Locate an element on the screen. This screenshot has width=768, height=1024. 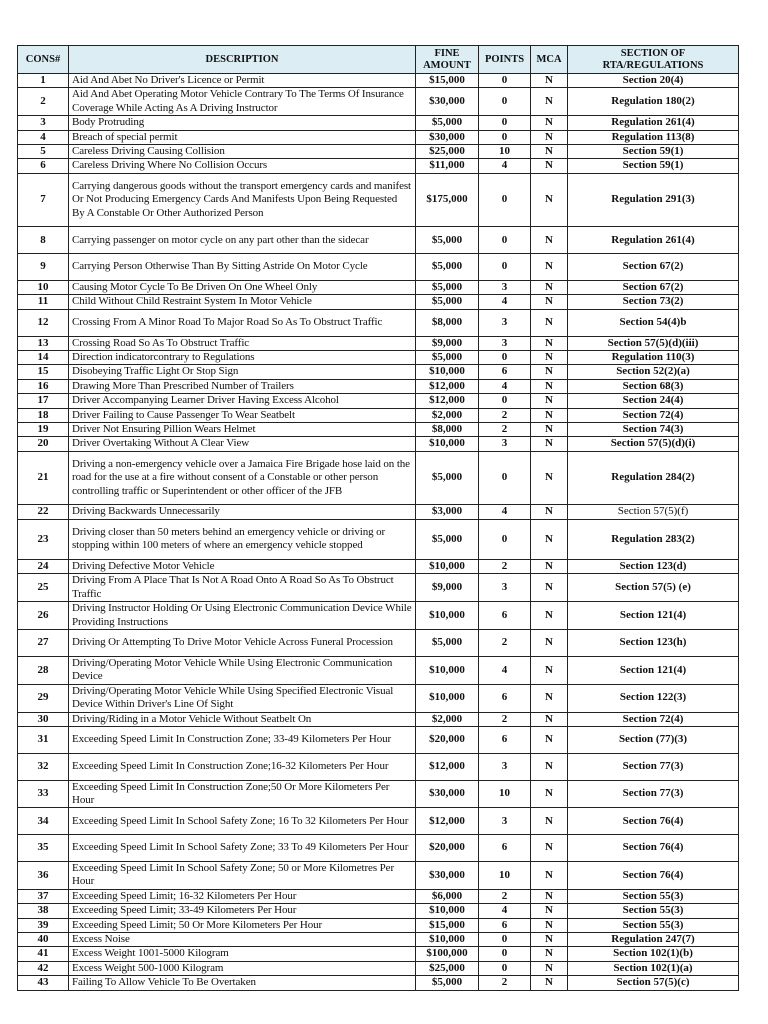
cons-cell: 22 is located at coordinates (43, 512).